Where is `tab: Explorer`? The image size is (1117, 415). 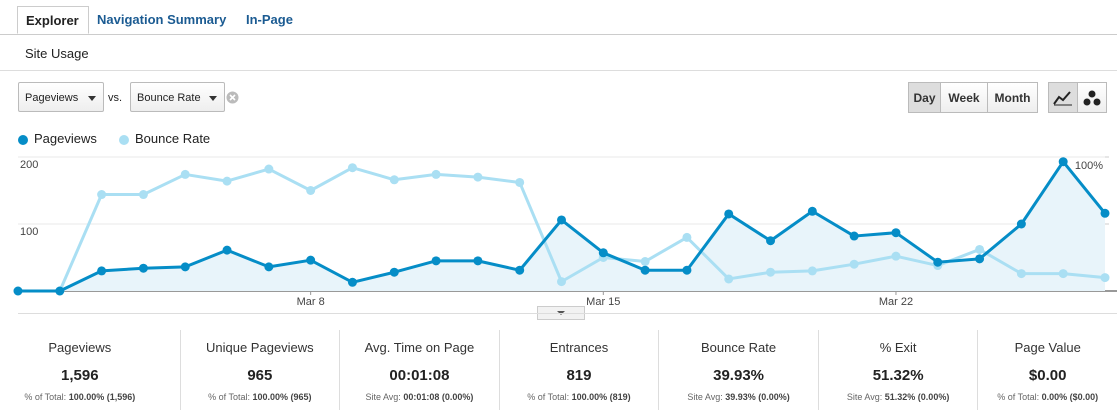
tab: Explorer is located at coordinates (53, 20).